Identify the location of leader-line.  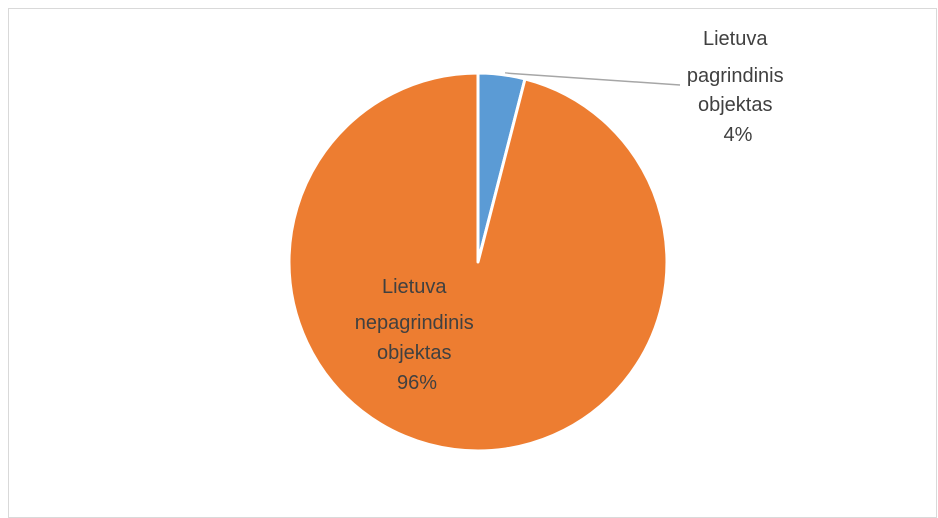
(592, 79).